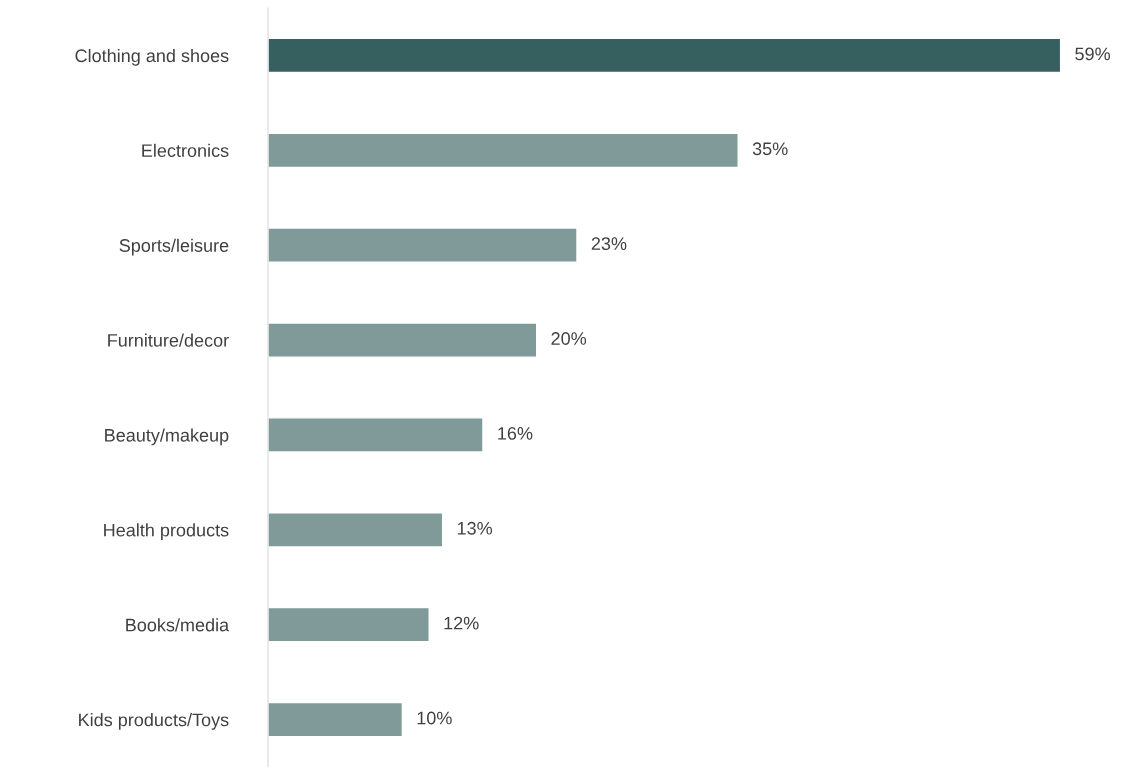 The image size is (1128, 767). What do you see at coordinates (1093, 54) in the screenshot?
I see `data-label: 59%` at bounding box center [1093, 54].